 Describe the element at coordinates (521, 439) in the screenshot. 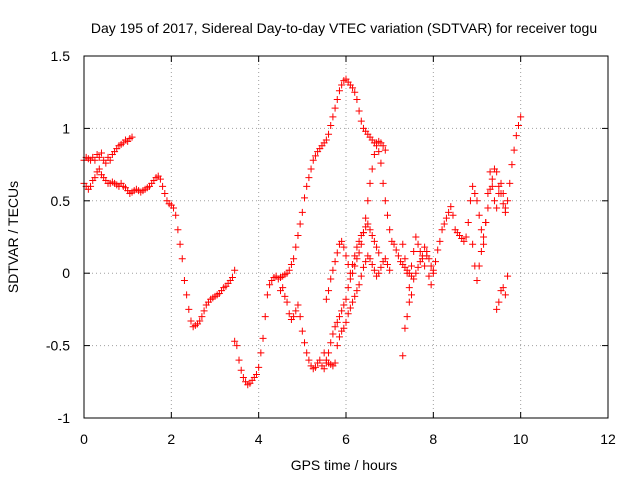

I see `x-tick-label: 10` at that location.